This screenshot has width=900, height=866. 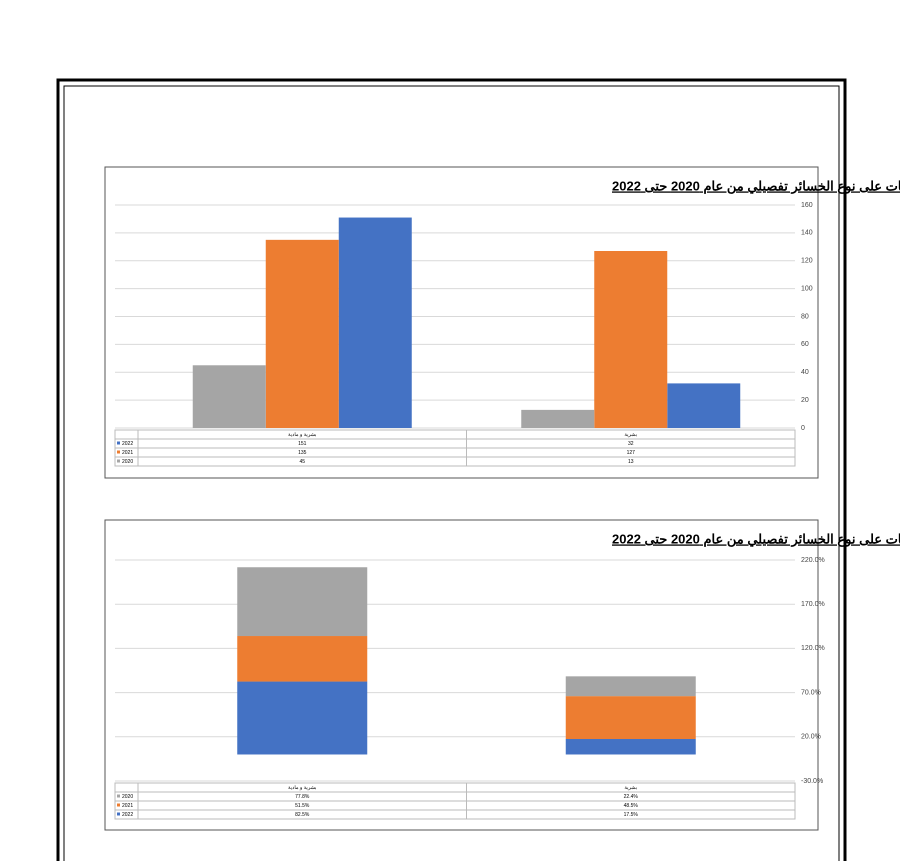 What do you see at coordinates (807, 288) in the screenshot?
I see `y-tick-label: 100` at bounding box center [807, 288].